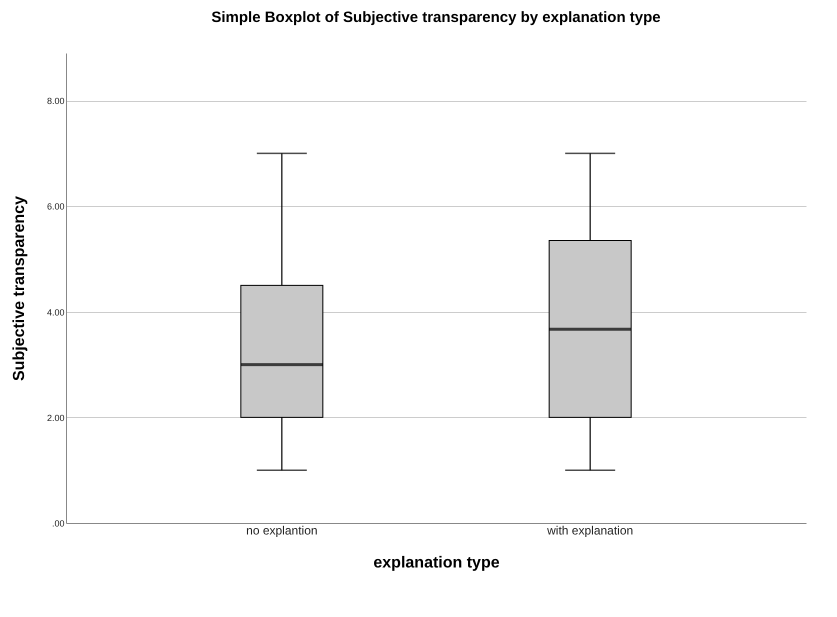 The width and height of the screenshot is (837, 617). Describe the element at coordinates (19, 288) in the screenshot. I see `y-axis-title: Subjective transparency` at that location.